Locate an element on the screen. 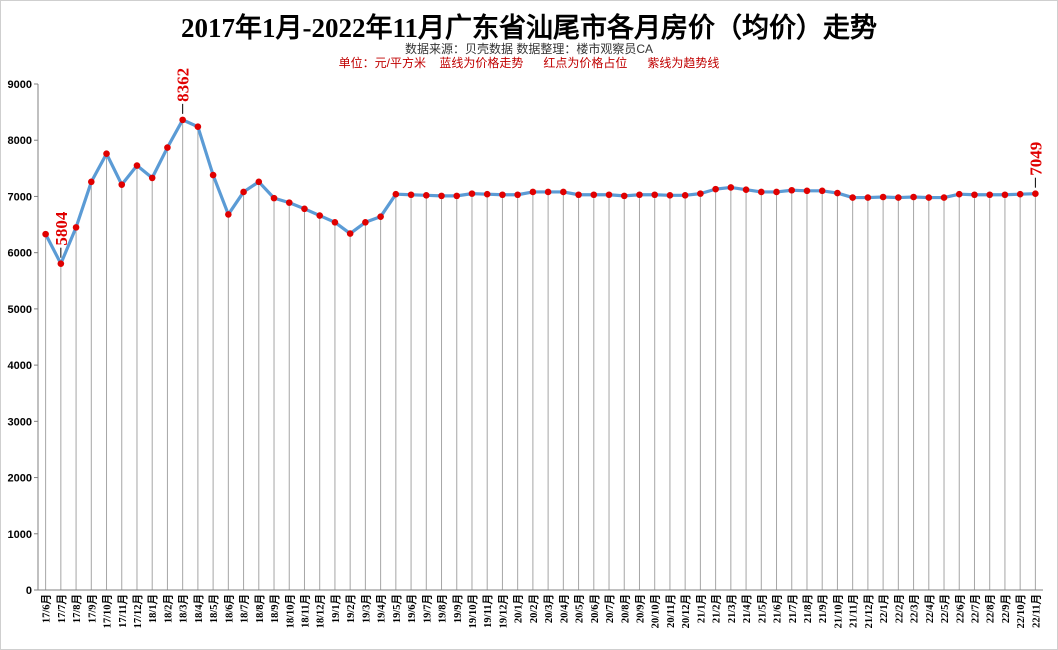 The width and height of the screenshot is (1058, 650). source-line: 数据来源：贝壳数据 数据整理：楼市观察员CA is located at coordinates (528, 49).